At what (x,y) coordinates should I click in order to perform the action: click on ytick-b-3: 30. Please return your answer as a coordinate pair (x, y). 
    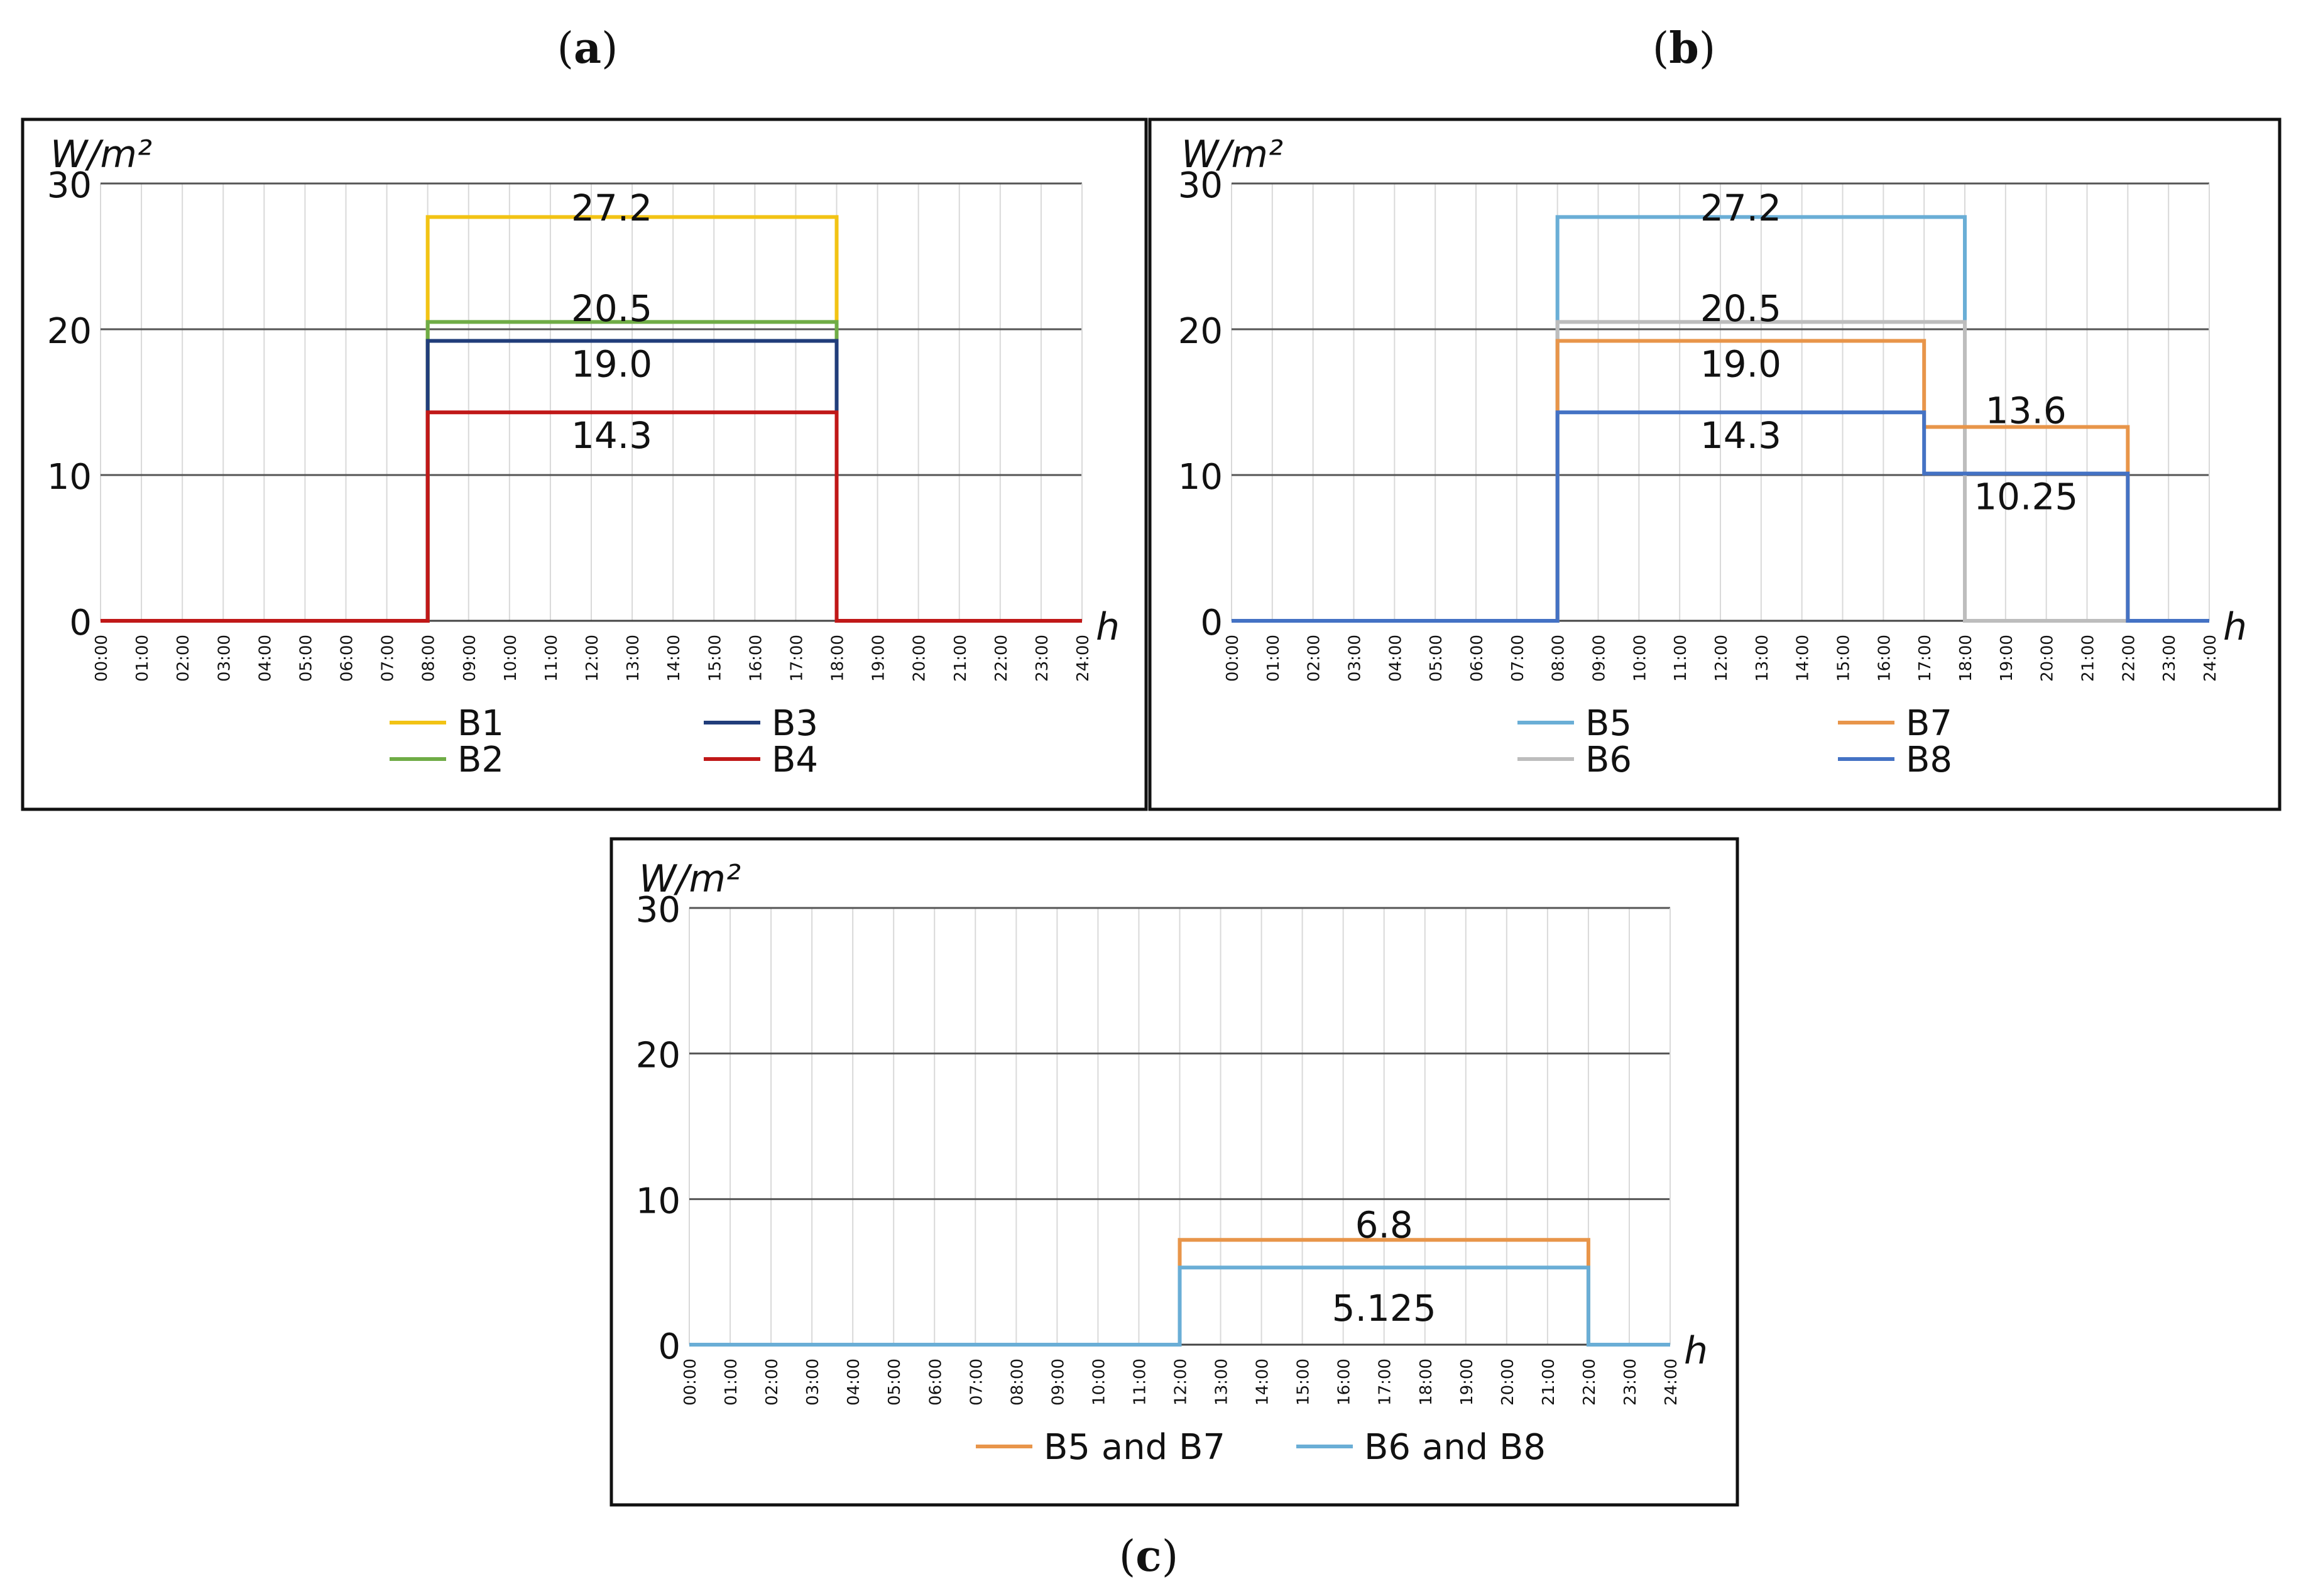
    Looking at the image, I should click on (1200, 185).